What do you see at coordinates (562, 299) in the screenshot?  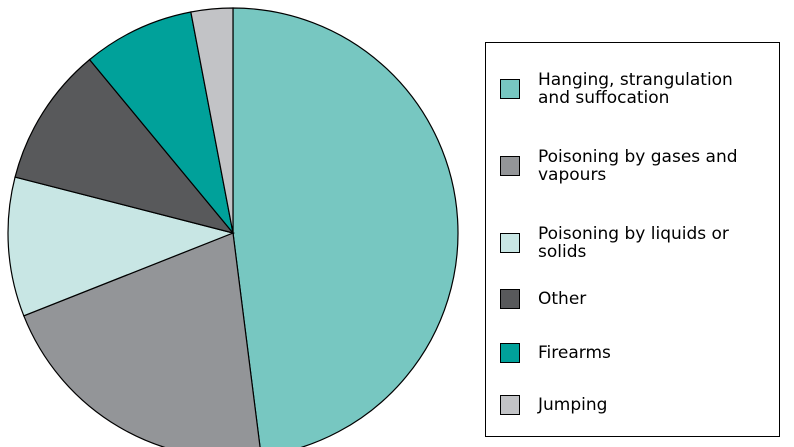 I see `legend-label: Other` at bounding box center [562, 299].